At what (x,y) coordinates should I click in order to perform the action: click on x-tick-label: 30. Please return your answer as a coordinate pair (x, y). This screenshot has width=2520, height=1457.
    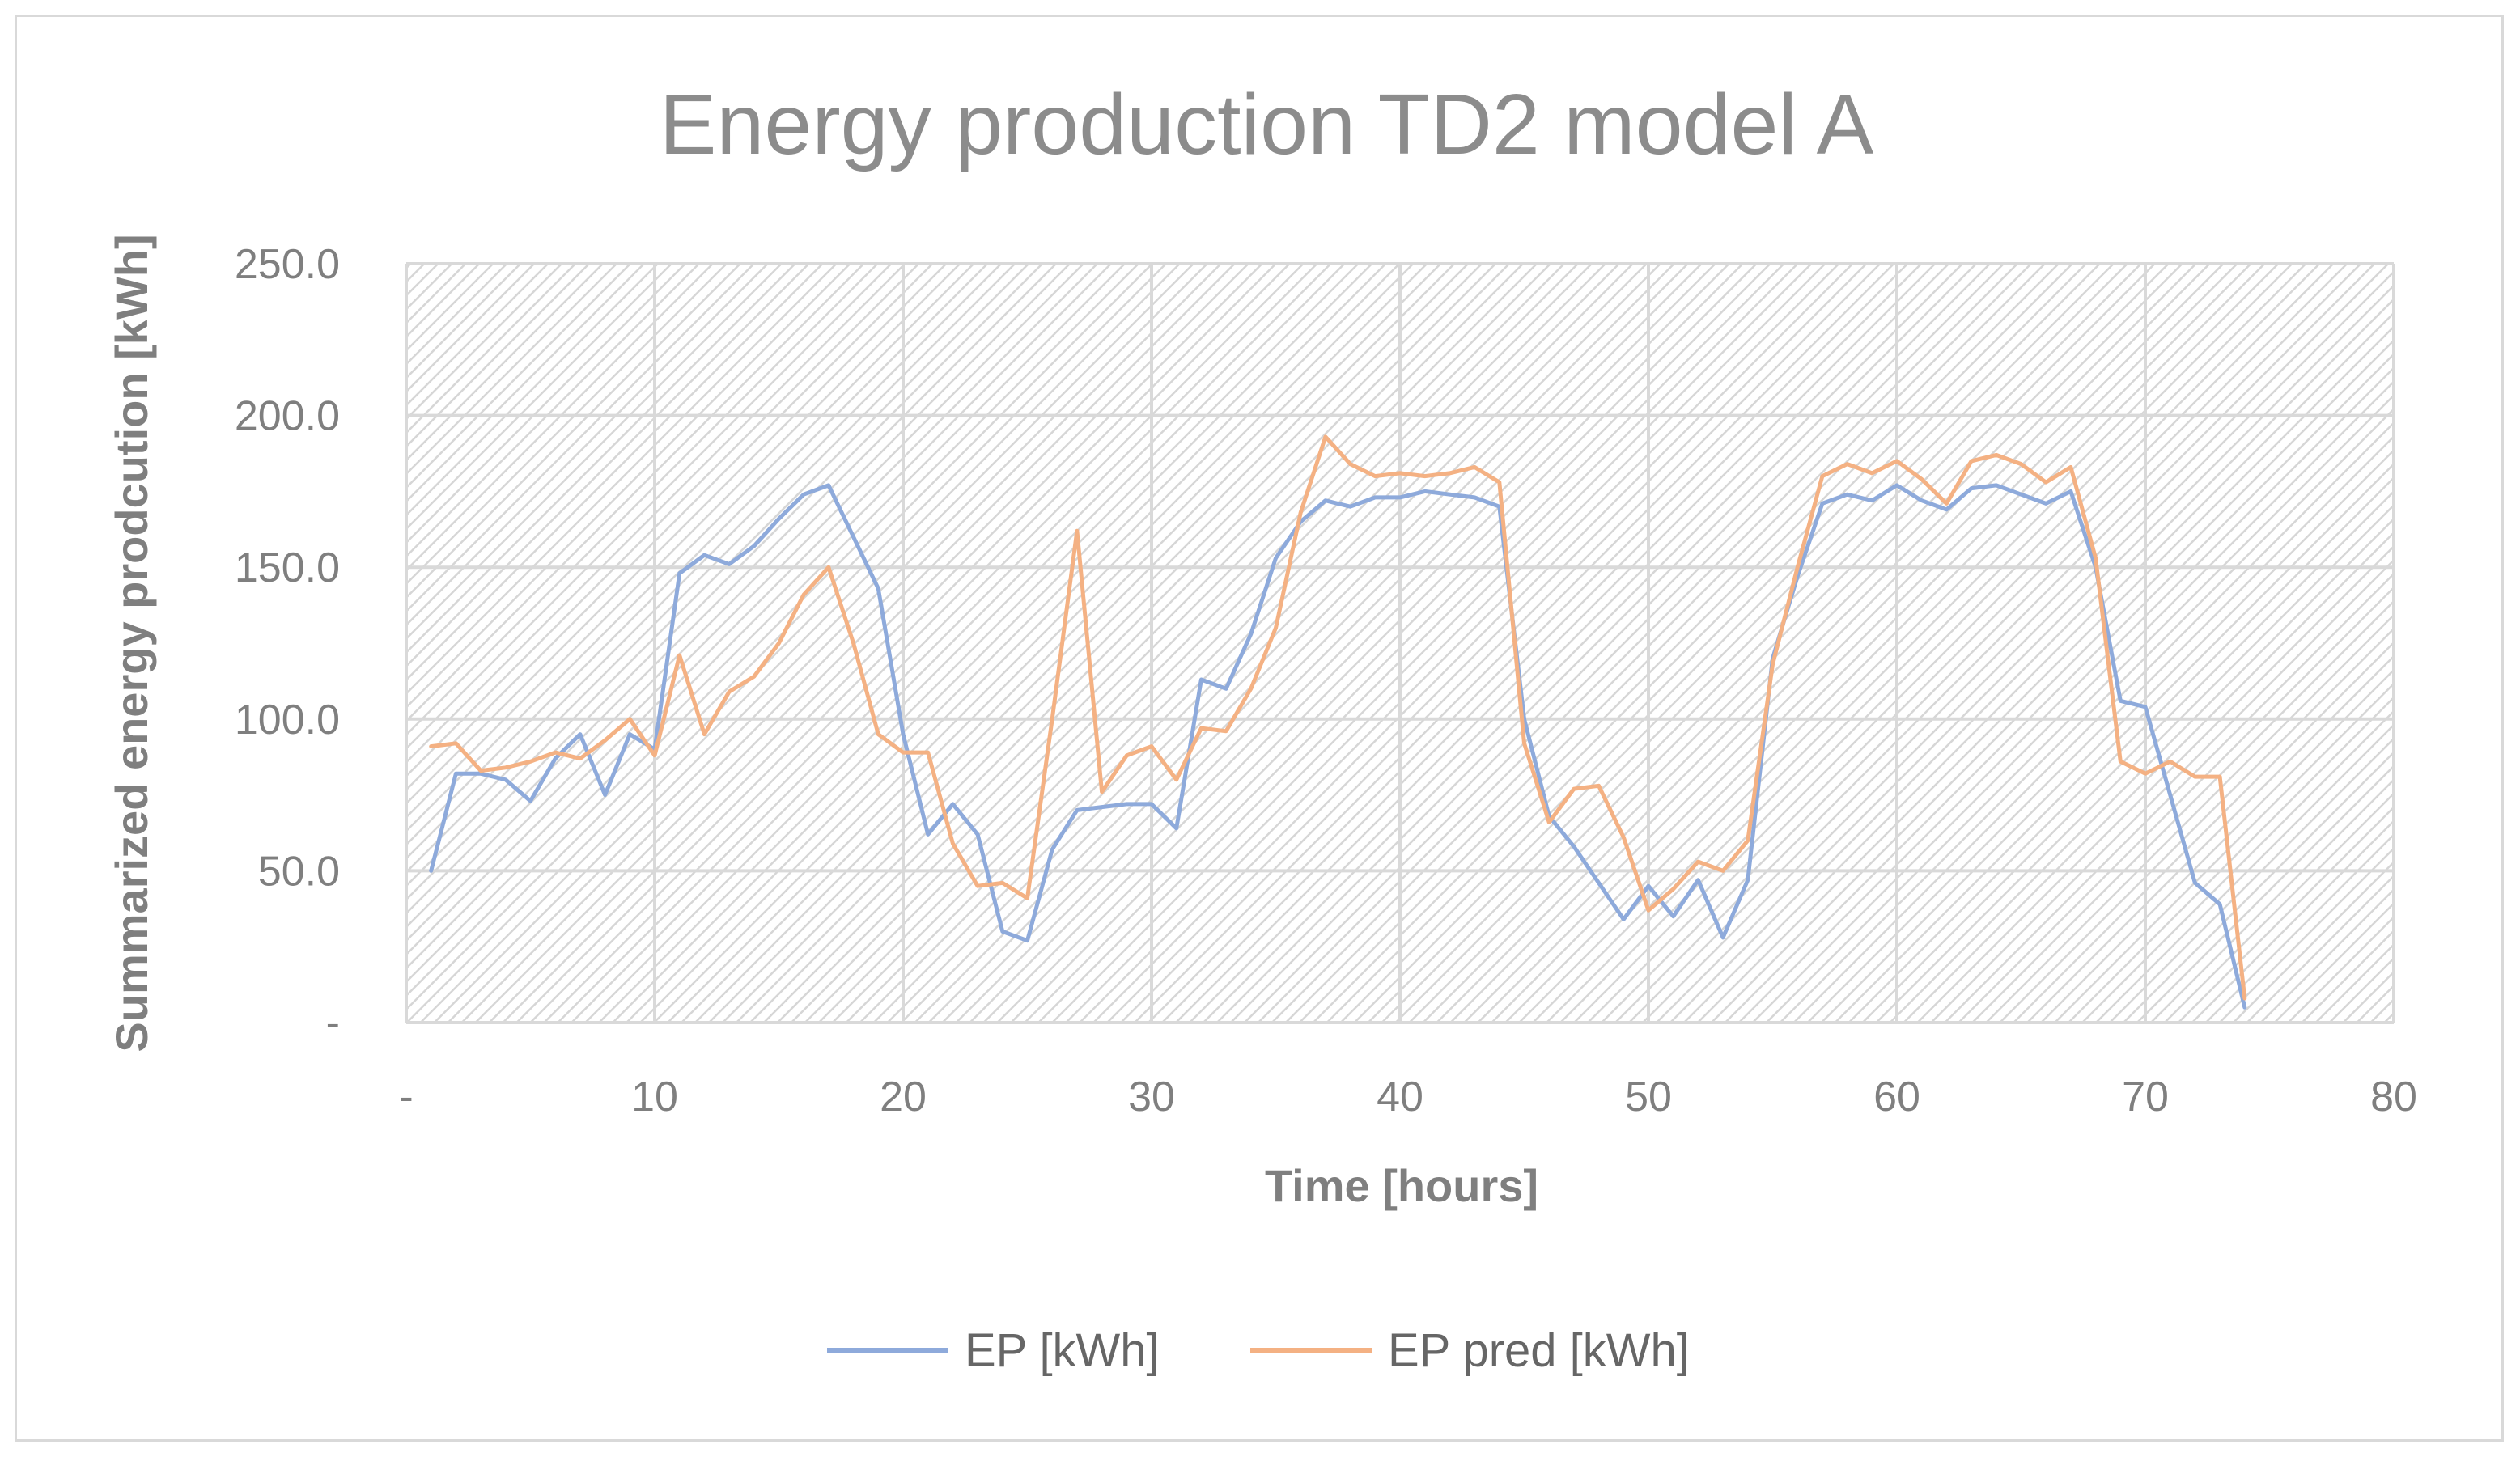
    Looking at the image, I should click on (1151, 1097).